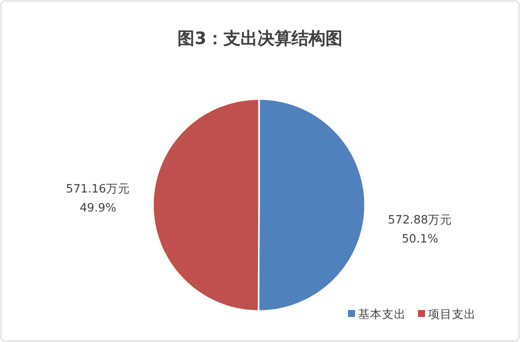  I want to click on data-label: 572.88万元 50.1%, so click(420, 229).